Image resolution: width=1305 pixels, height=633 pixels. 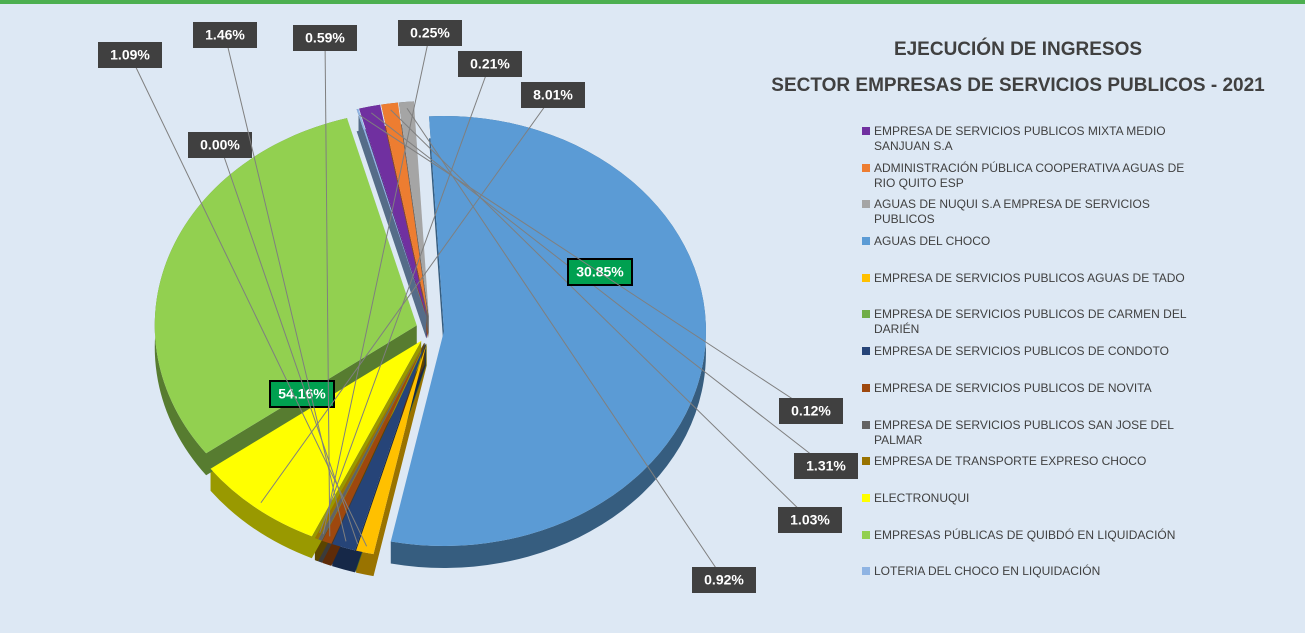 I want to click on data-label: 0.92%, so click(x=724, y=580).